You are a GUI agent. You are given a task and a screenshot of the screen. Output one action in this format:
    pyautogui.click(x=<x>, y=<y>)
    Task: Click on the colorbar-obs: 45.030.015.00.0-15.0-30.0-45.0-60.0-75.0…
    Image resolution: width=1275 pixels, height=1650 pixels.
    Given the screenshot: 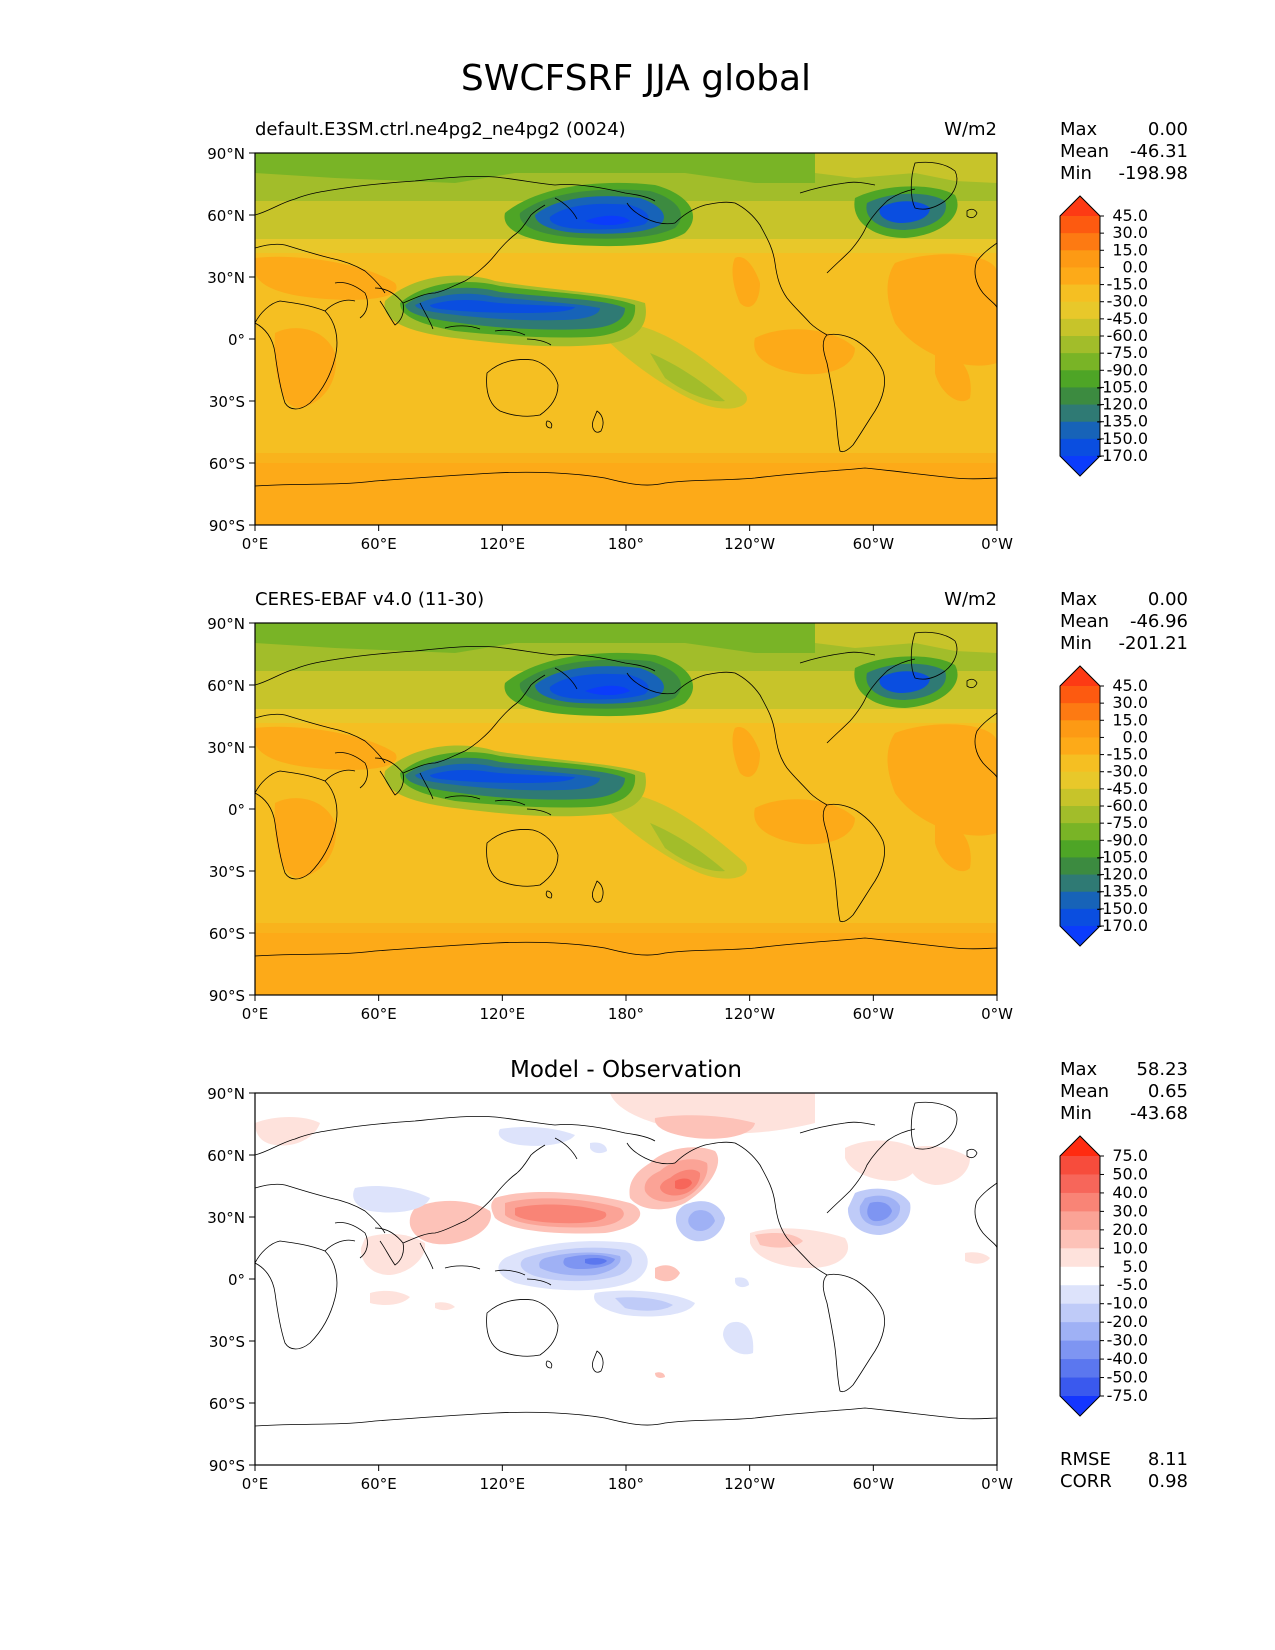 What is the action you would take?
    pyautogui.click(x=1103, y=806)
    